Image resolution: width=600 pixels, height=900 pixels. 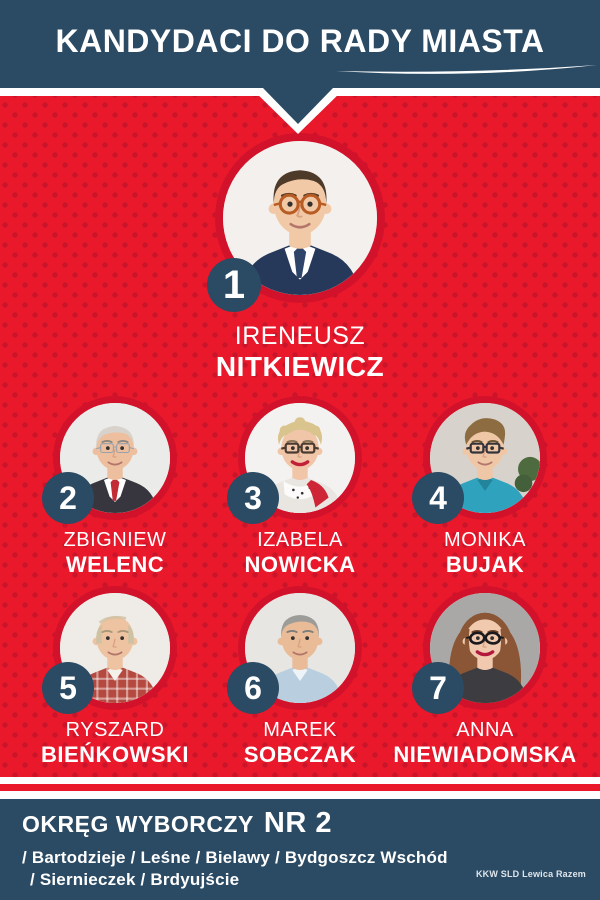 I want to click on candidate-name: MONIKA BUJAK, so click(x=485, y=553).